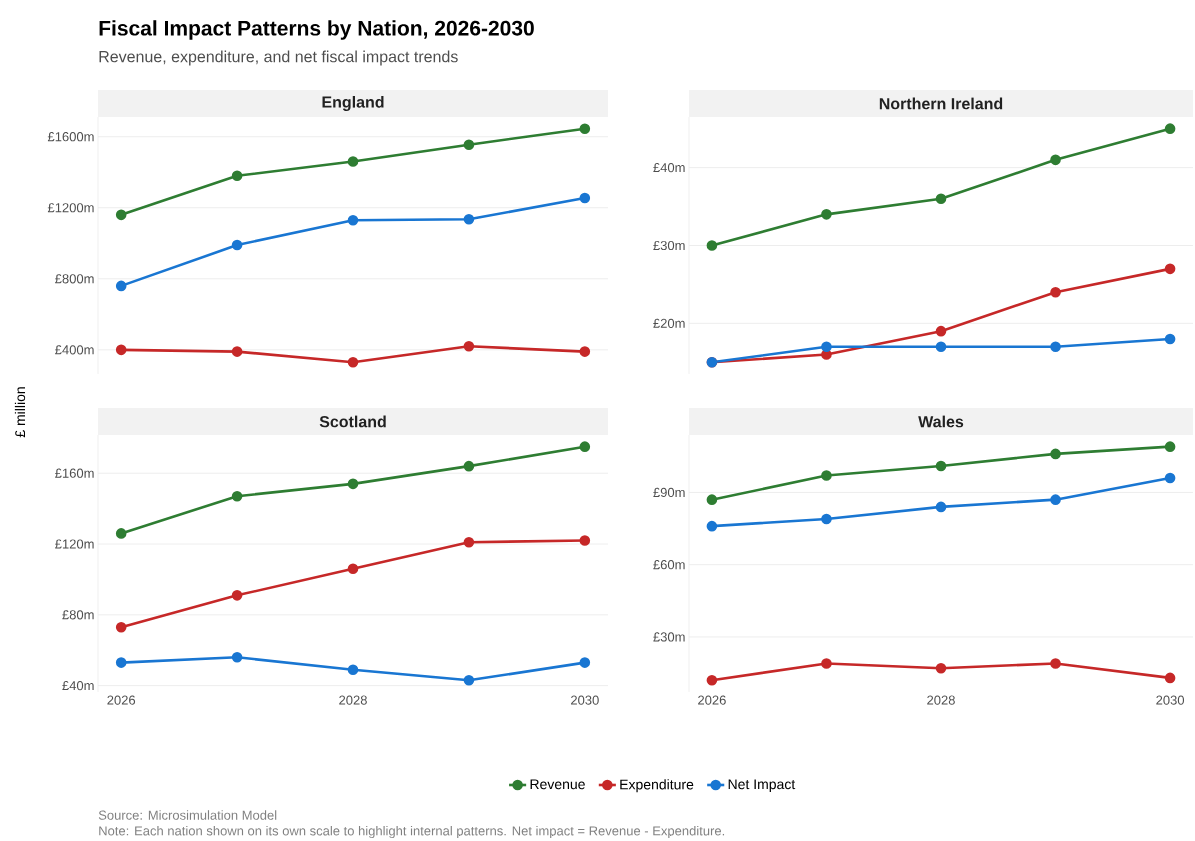 This screenshot has width=1195, height=841. I want to click on y-tick-label: £1200m, so click(70, 208).